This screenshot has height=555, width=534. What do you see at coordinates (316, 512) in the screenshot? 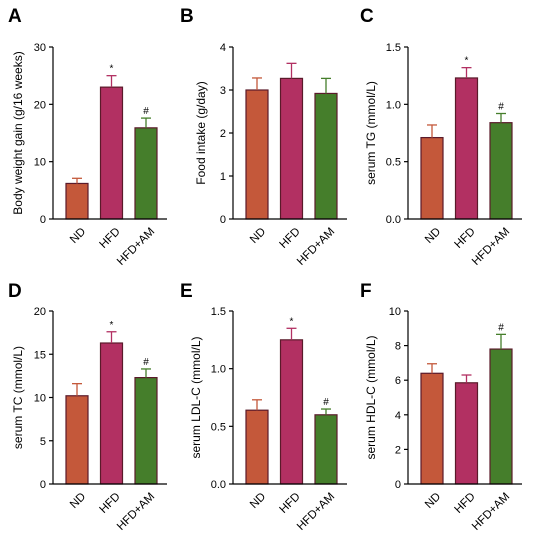
I see `category-label-e-3: HFD+AM` at bounding box center [316, 512].